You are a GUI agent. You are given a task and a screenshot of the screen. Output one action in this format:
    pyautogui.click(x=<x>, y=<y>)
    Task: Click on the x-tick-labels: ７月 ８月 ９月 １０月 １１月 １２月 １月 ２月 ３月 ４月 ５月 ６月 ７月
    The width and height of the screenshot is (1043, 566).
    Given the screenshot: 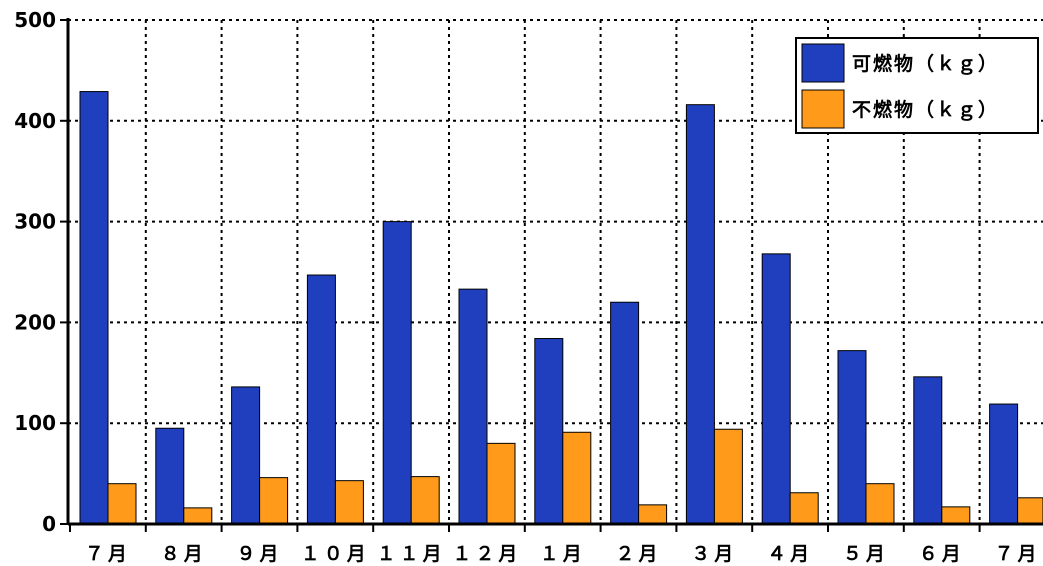 What is the action you would take?
    pyautogui.click(x=562, y=554)
    